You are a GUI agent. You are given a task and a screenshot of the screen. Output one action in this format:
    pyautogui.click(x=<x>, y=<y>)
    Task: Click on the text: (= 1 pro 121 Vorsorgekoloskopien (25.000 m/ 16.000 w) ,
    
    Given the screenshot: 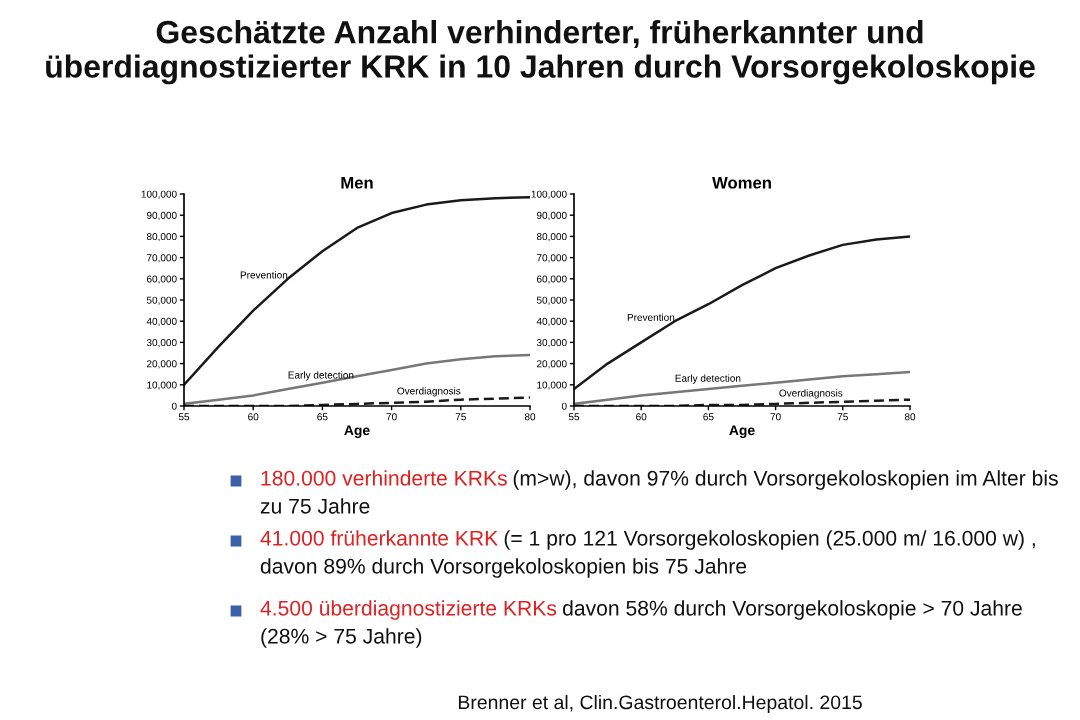 What is the action you would take?
    pyautogui.click(x=769, y=540)
    